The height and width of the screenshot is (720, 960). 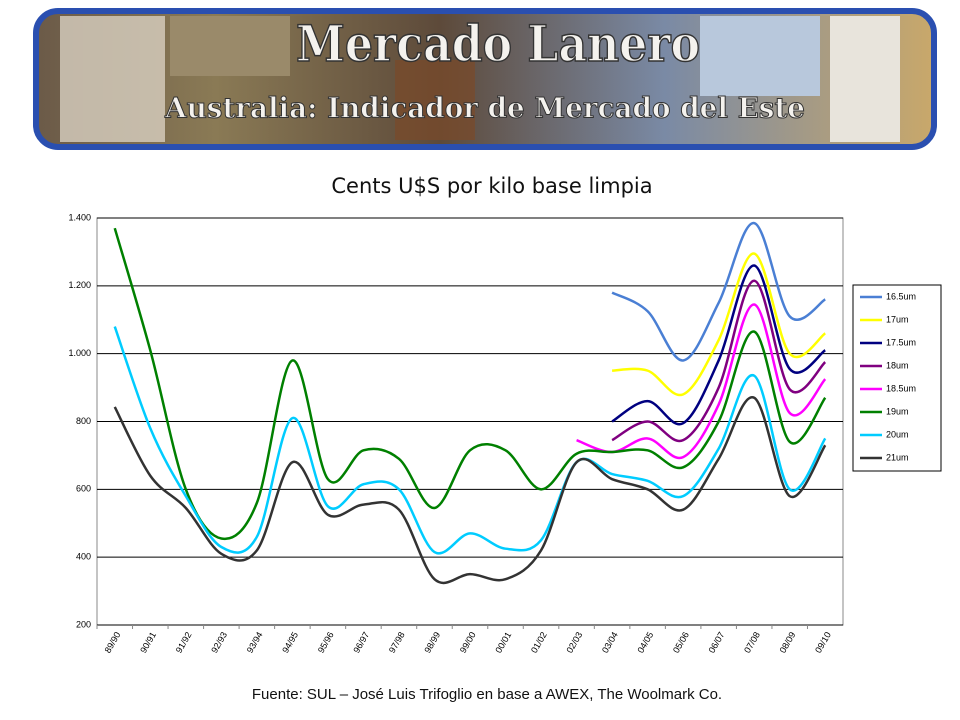 I want to click on x-tick-label: 08/09, so click(x=788, y=642).